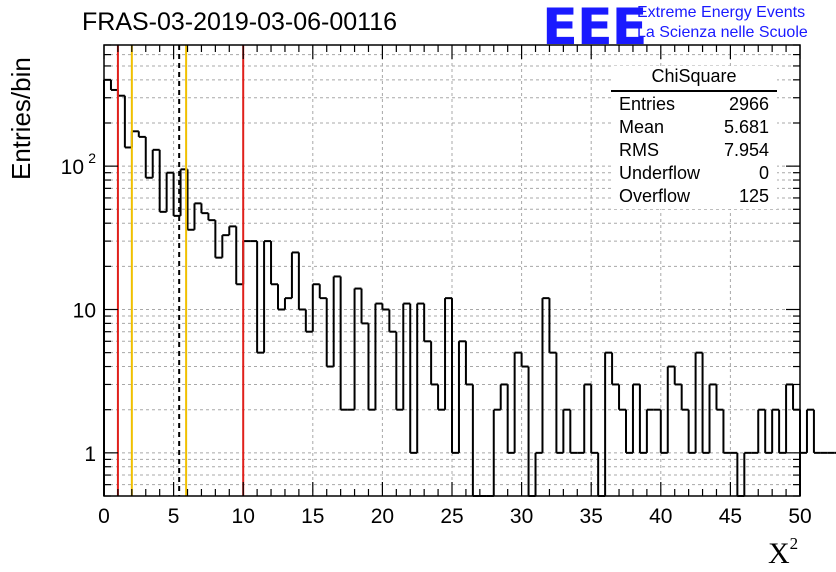 The width and height of the screenshot is (836, 572). I want to click on stats-label: RMS, so click(639, 150).